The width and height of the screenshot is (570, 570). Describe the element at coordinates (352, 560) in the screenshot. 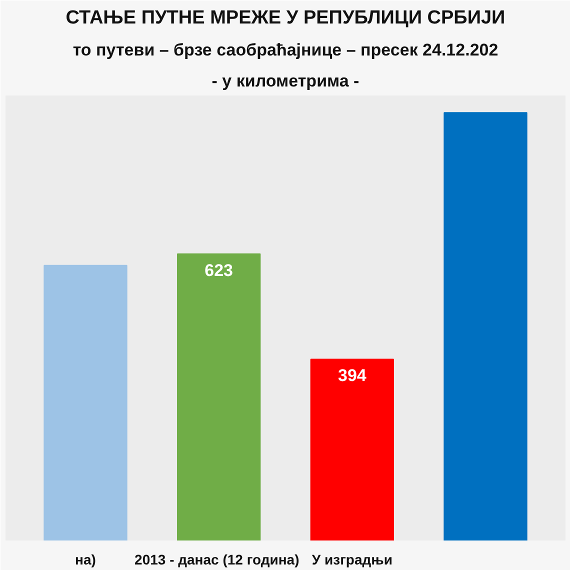

I see `x-tick-label: У изградњи` at that location.